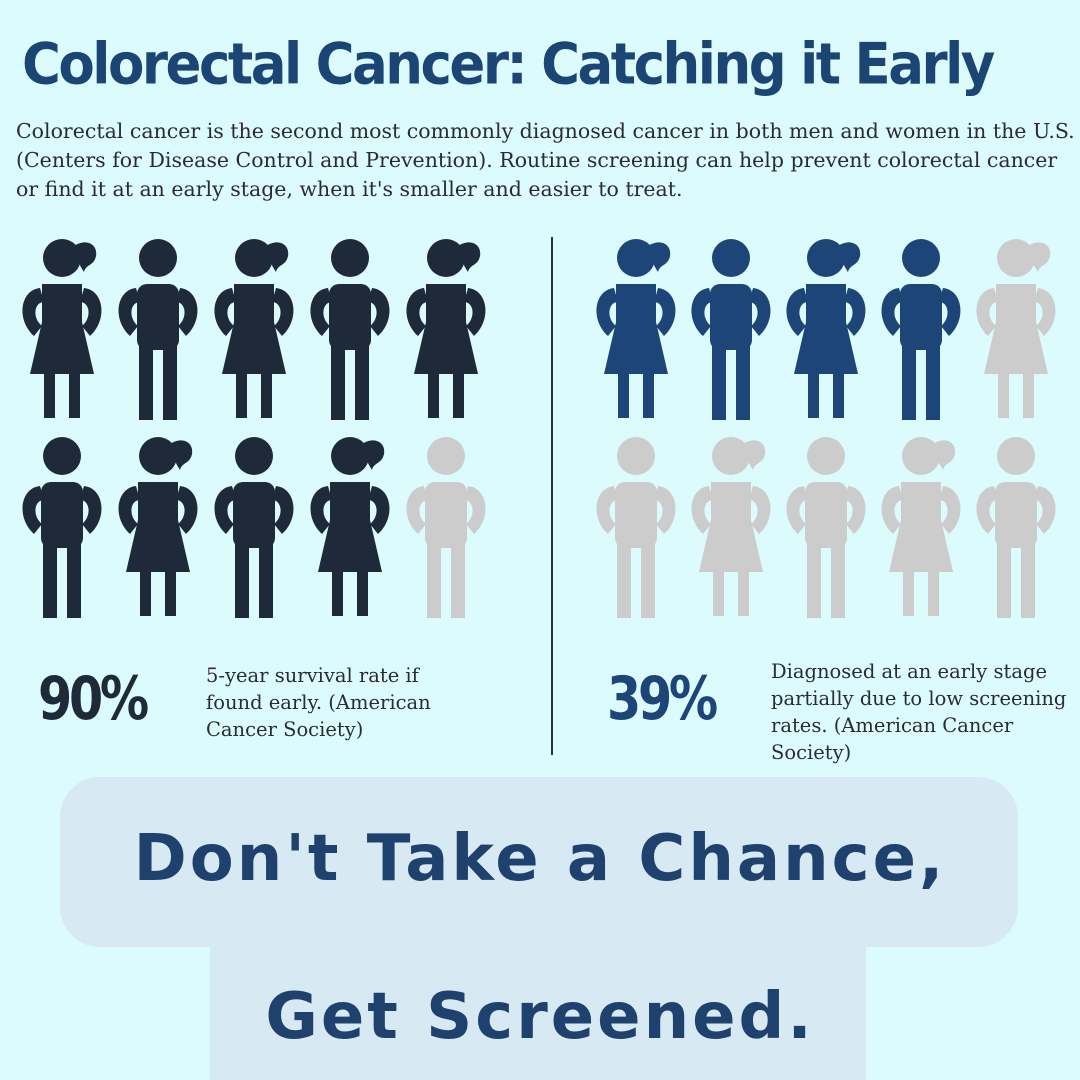 The image size is (1080, 1080). What do you see at coordinates (540, 859) in the screenshot?
I see `cta-line-1: Don't Take a Chance,` at bounding box center [540, 859].